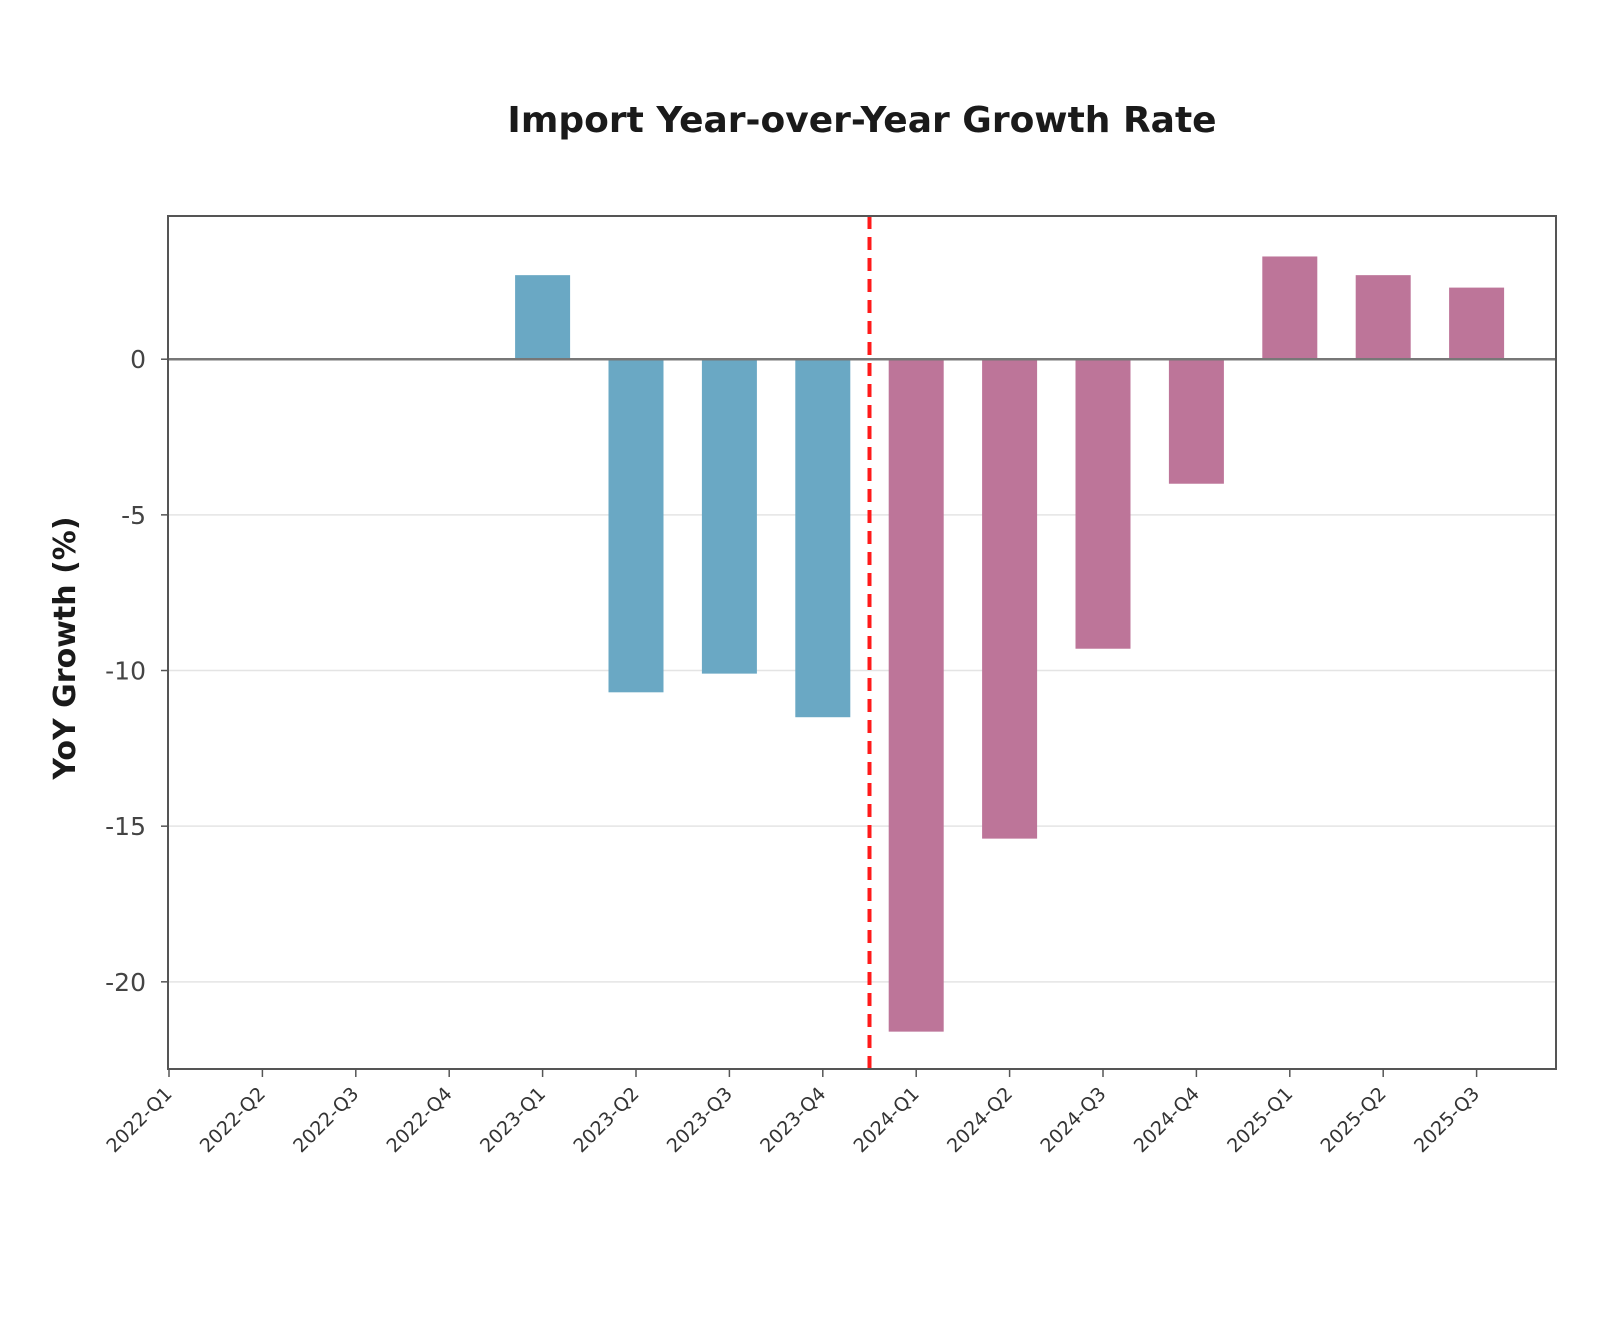  What do you see at coordinates (133, 515) in the screenshot?
I see `y-tick-label: -5` at bounding box center [133, 515].